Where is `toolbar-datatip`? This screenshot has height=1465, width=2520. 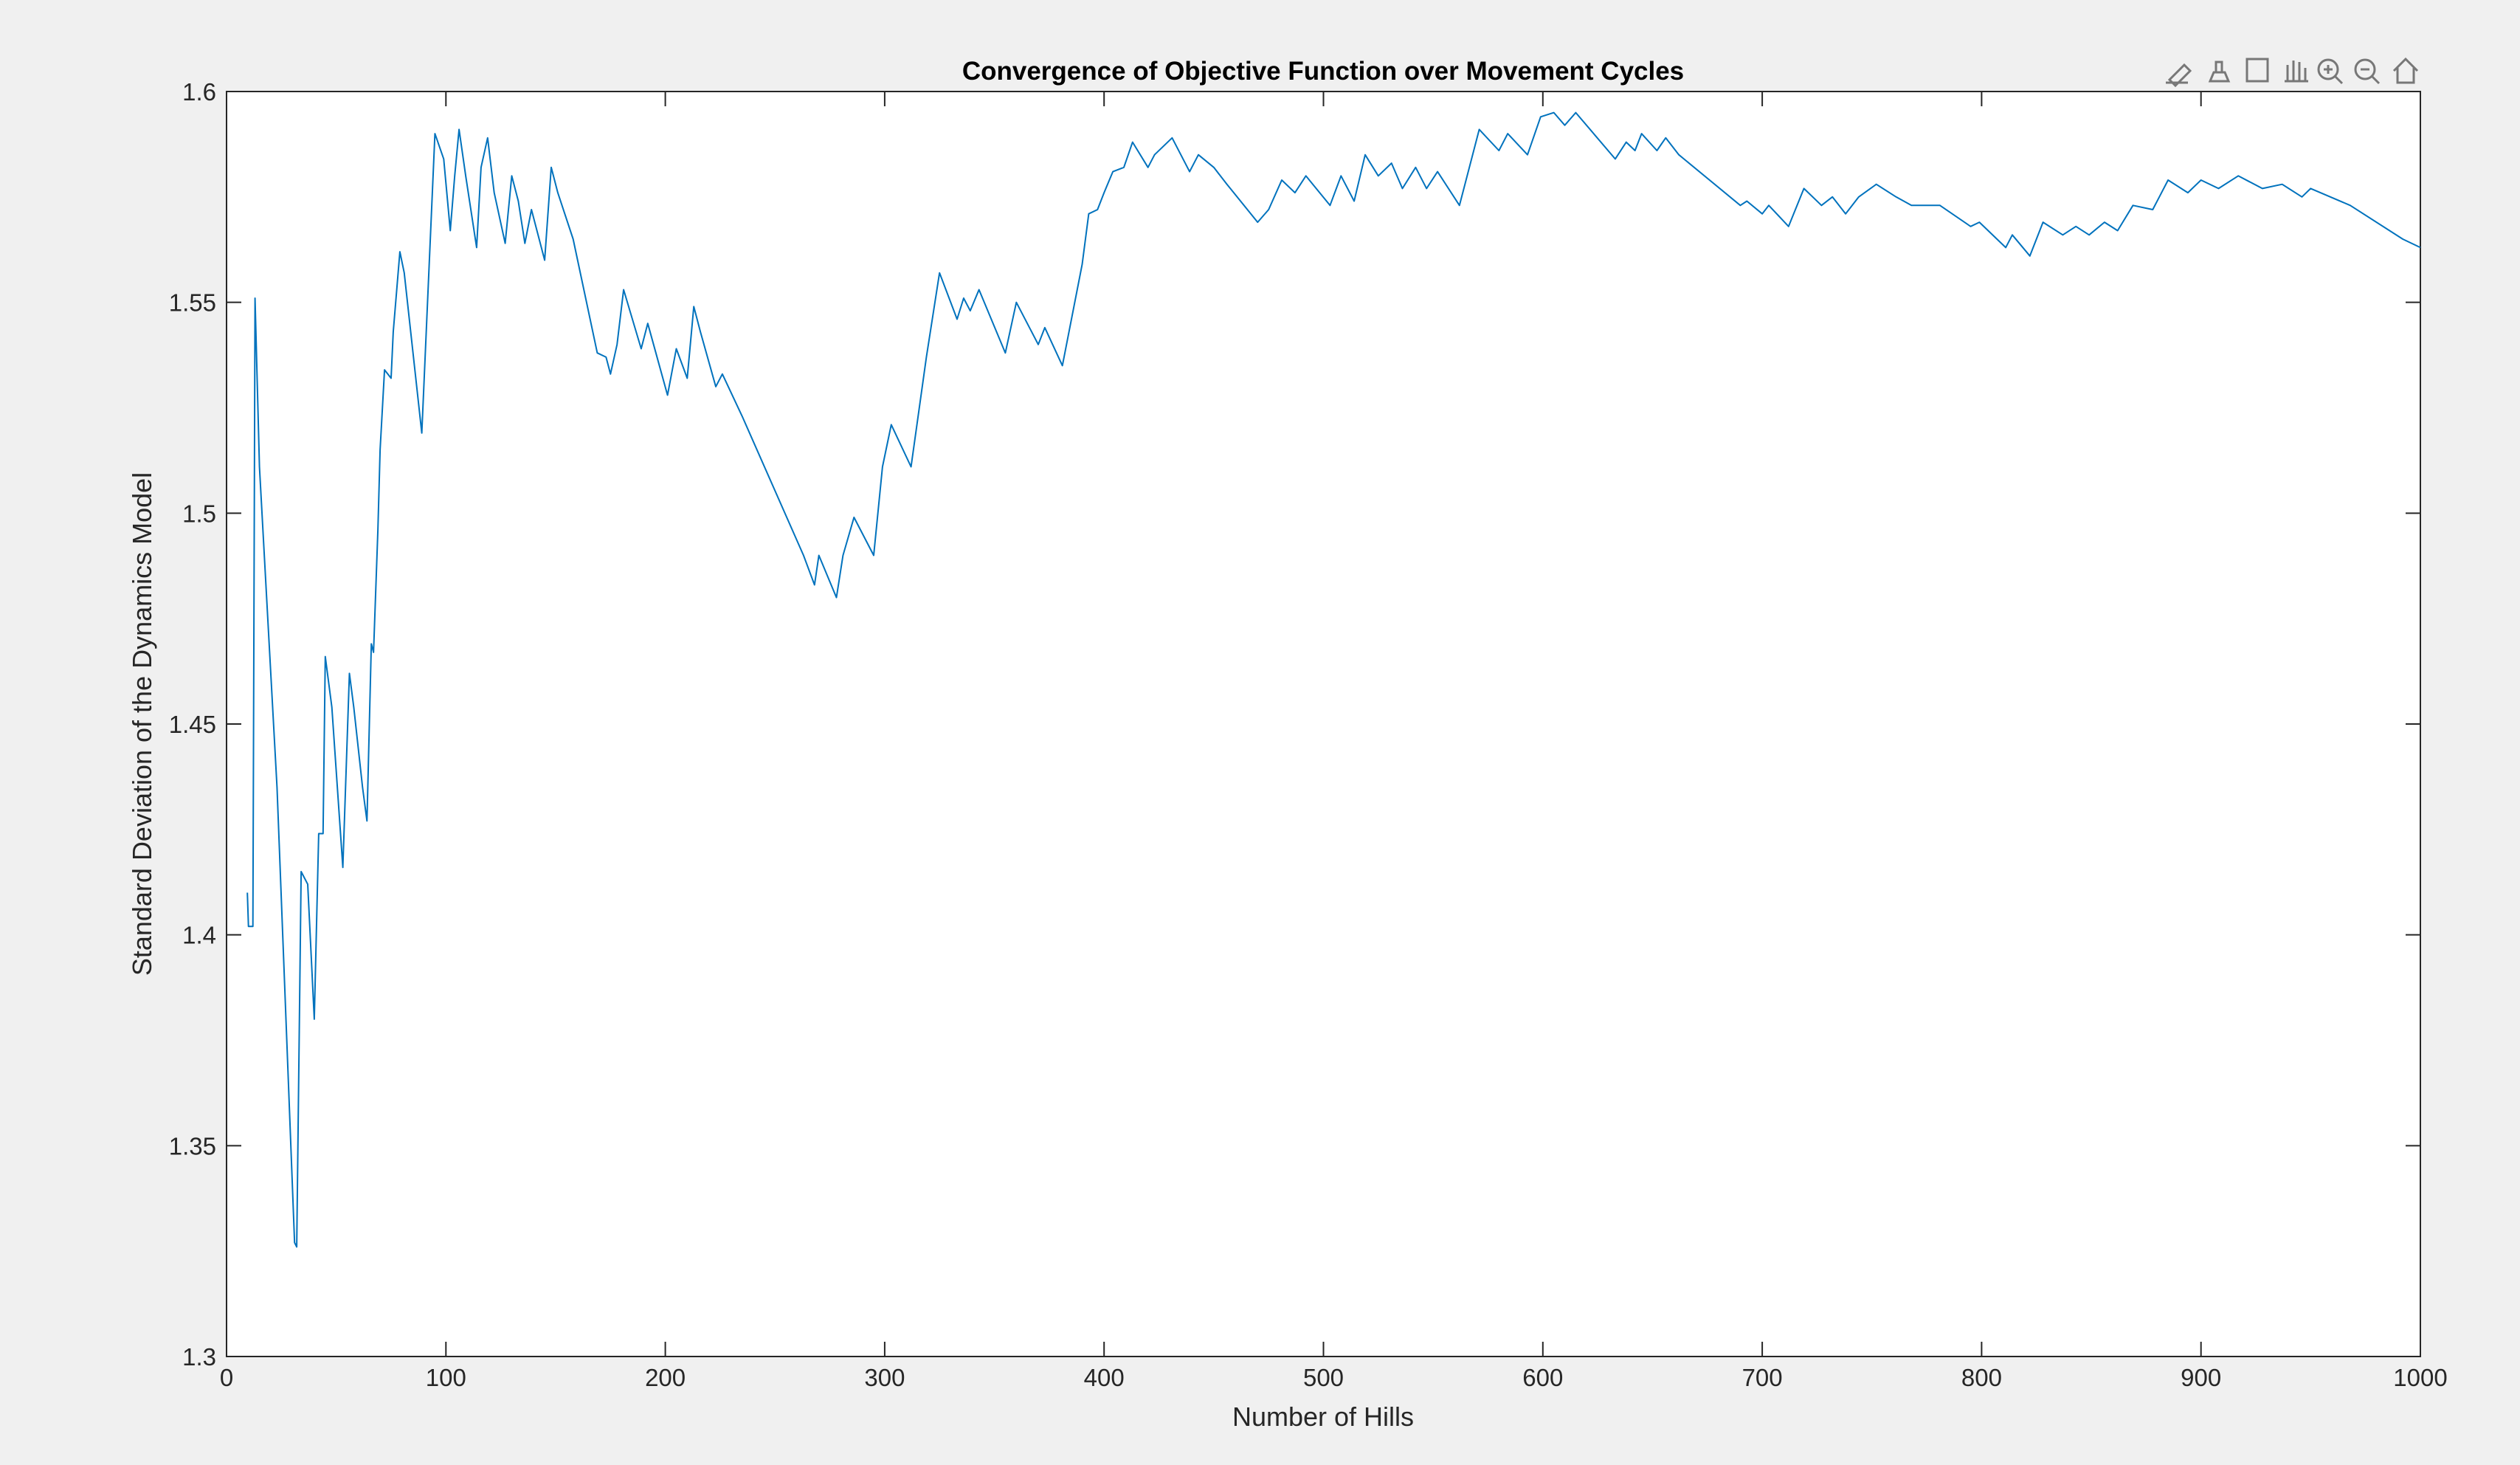 toolbar-datatip is located at coordinates (2219, 72).